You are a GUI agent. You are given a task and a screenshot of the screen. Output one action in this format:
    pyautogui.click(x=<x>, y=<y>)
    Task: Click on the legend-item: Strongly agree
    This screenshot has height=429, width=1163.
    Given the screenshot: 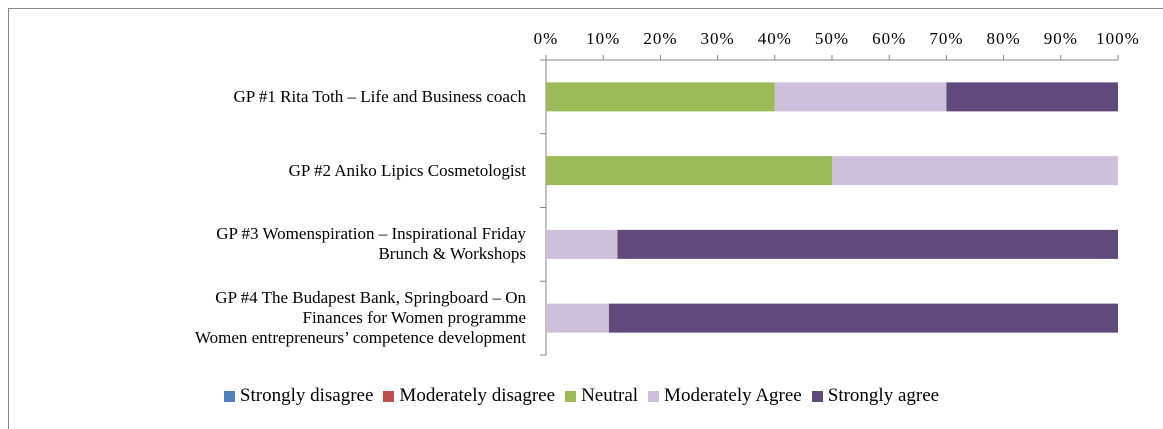 What is the action you would take?
    pyautogui.click(x=875, y=396)
    